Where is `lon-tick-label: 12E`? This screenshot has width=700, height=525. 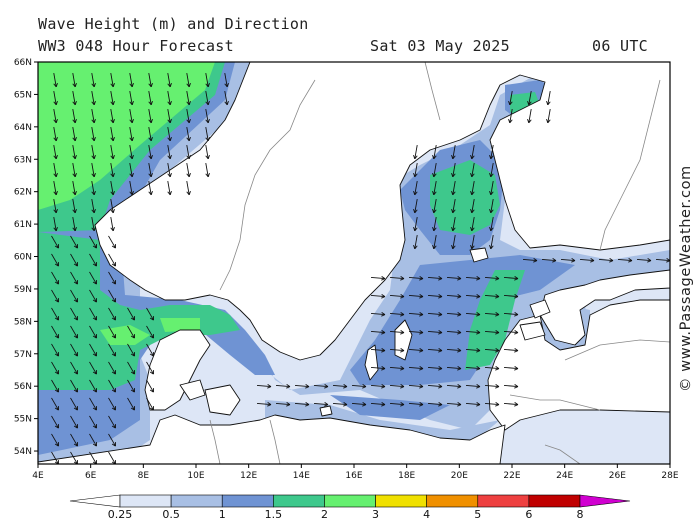
lon-tick-label: 12E is located at coordinates (248, 476).